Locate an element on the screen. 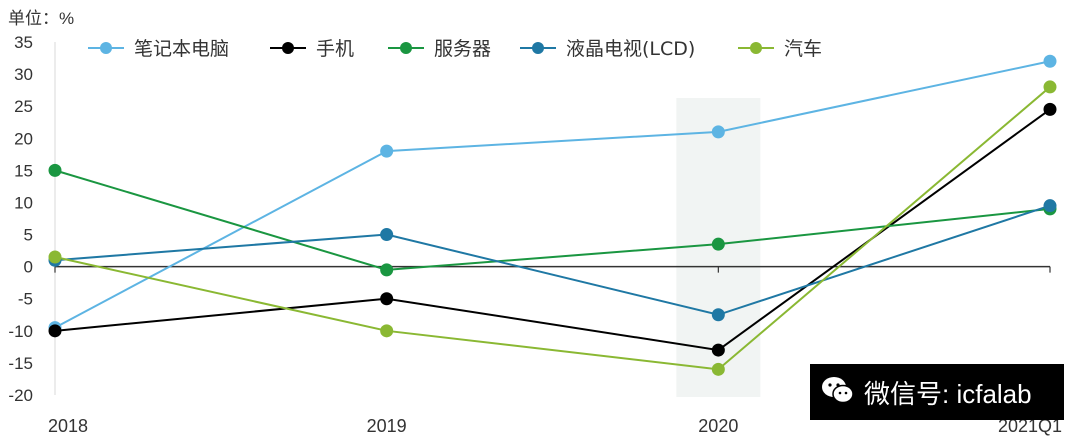  watermark-text: 微信号: icfalab is located at coordinates (948, 393).